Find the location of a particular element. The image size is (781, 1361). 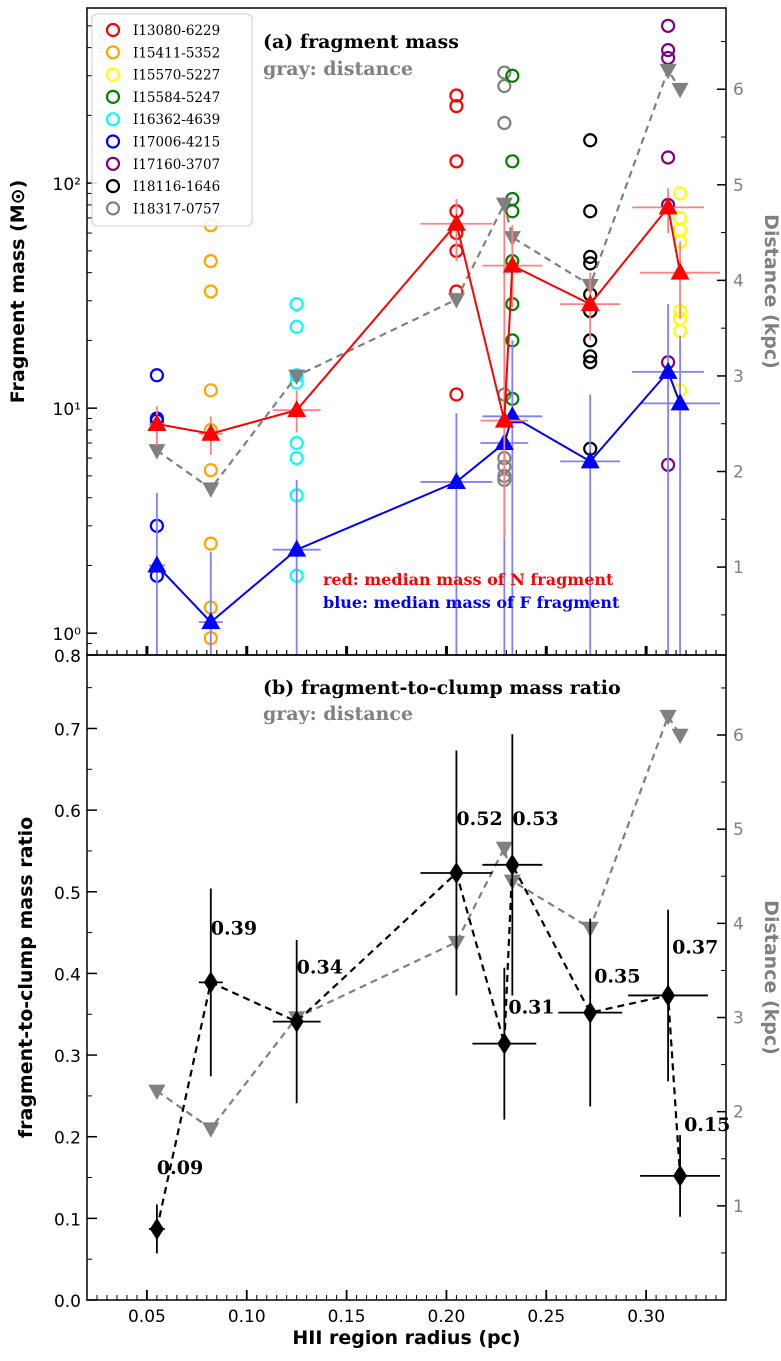

y-tick-label: 10¹ is located at coordinates (67, 410).